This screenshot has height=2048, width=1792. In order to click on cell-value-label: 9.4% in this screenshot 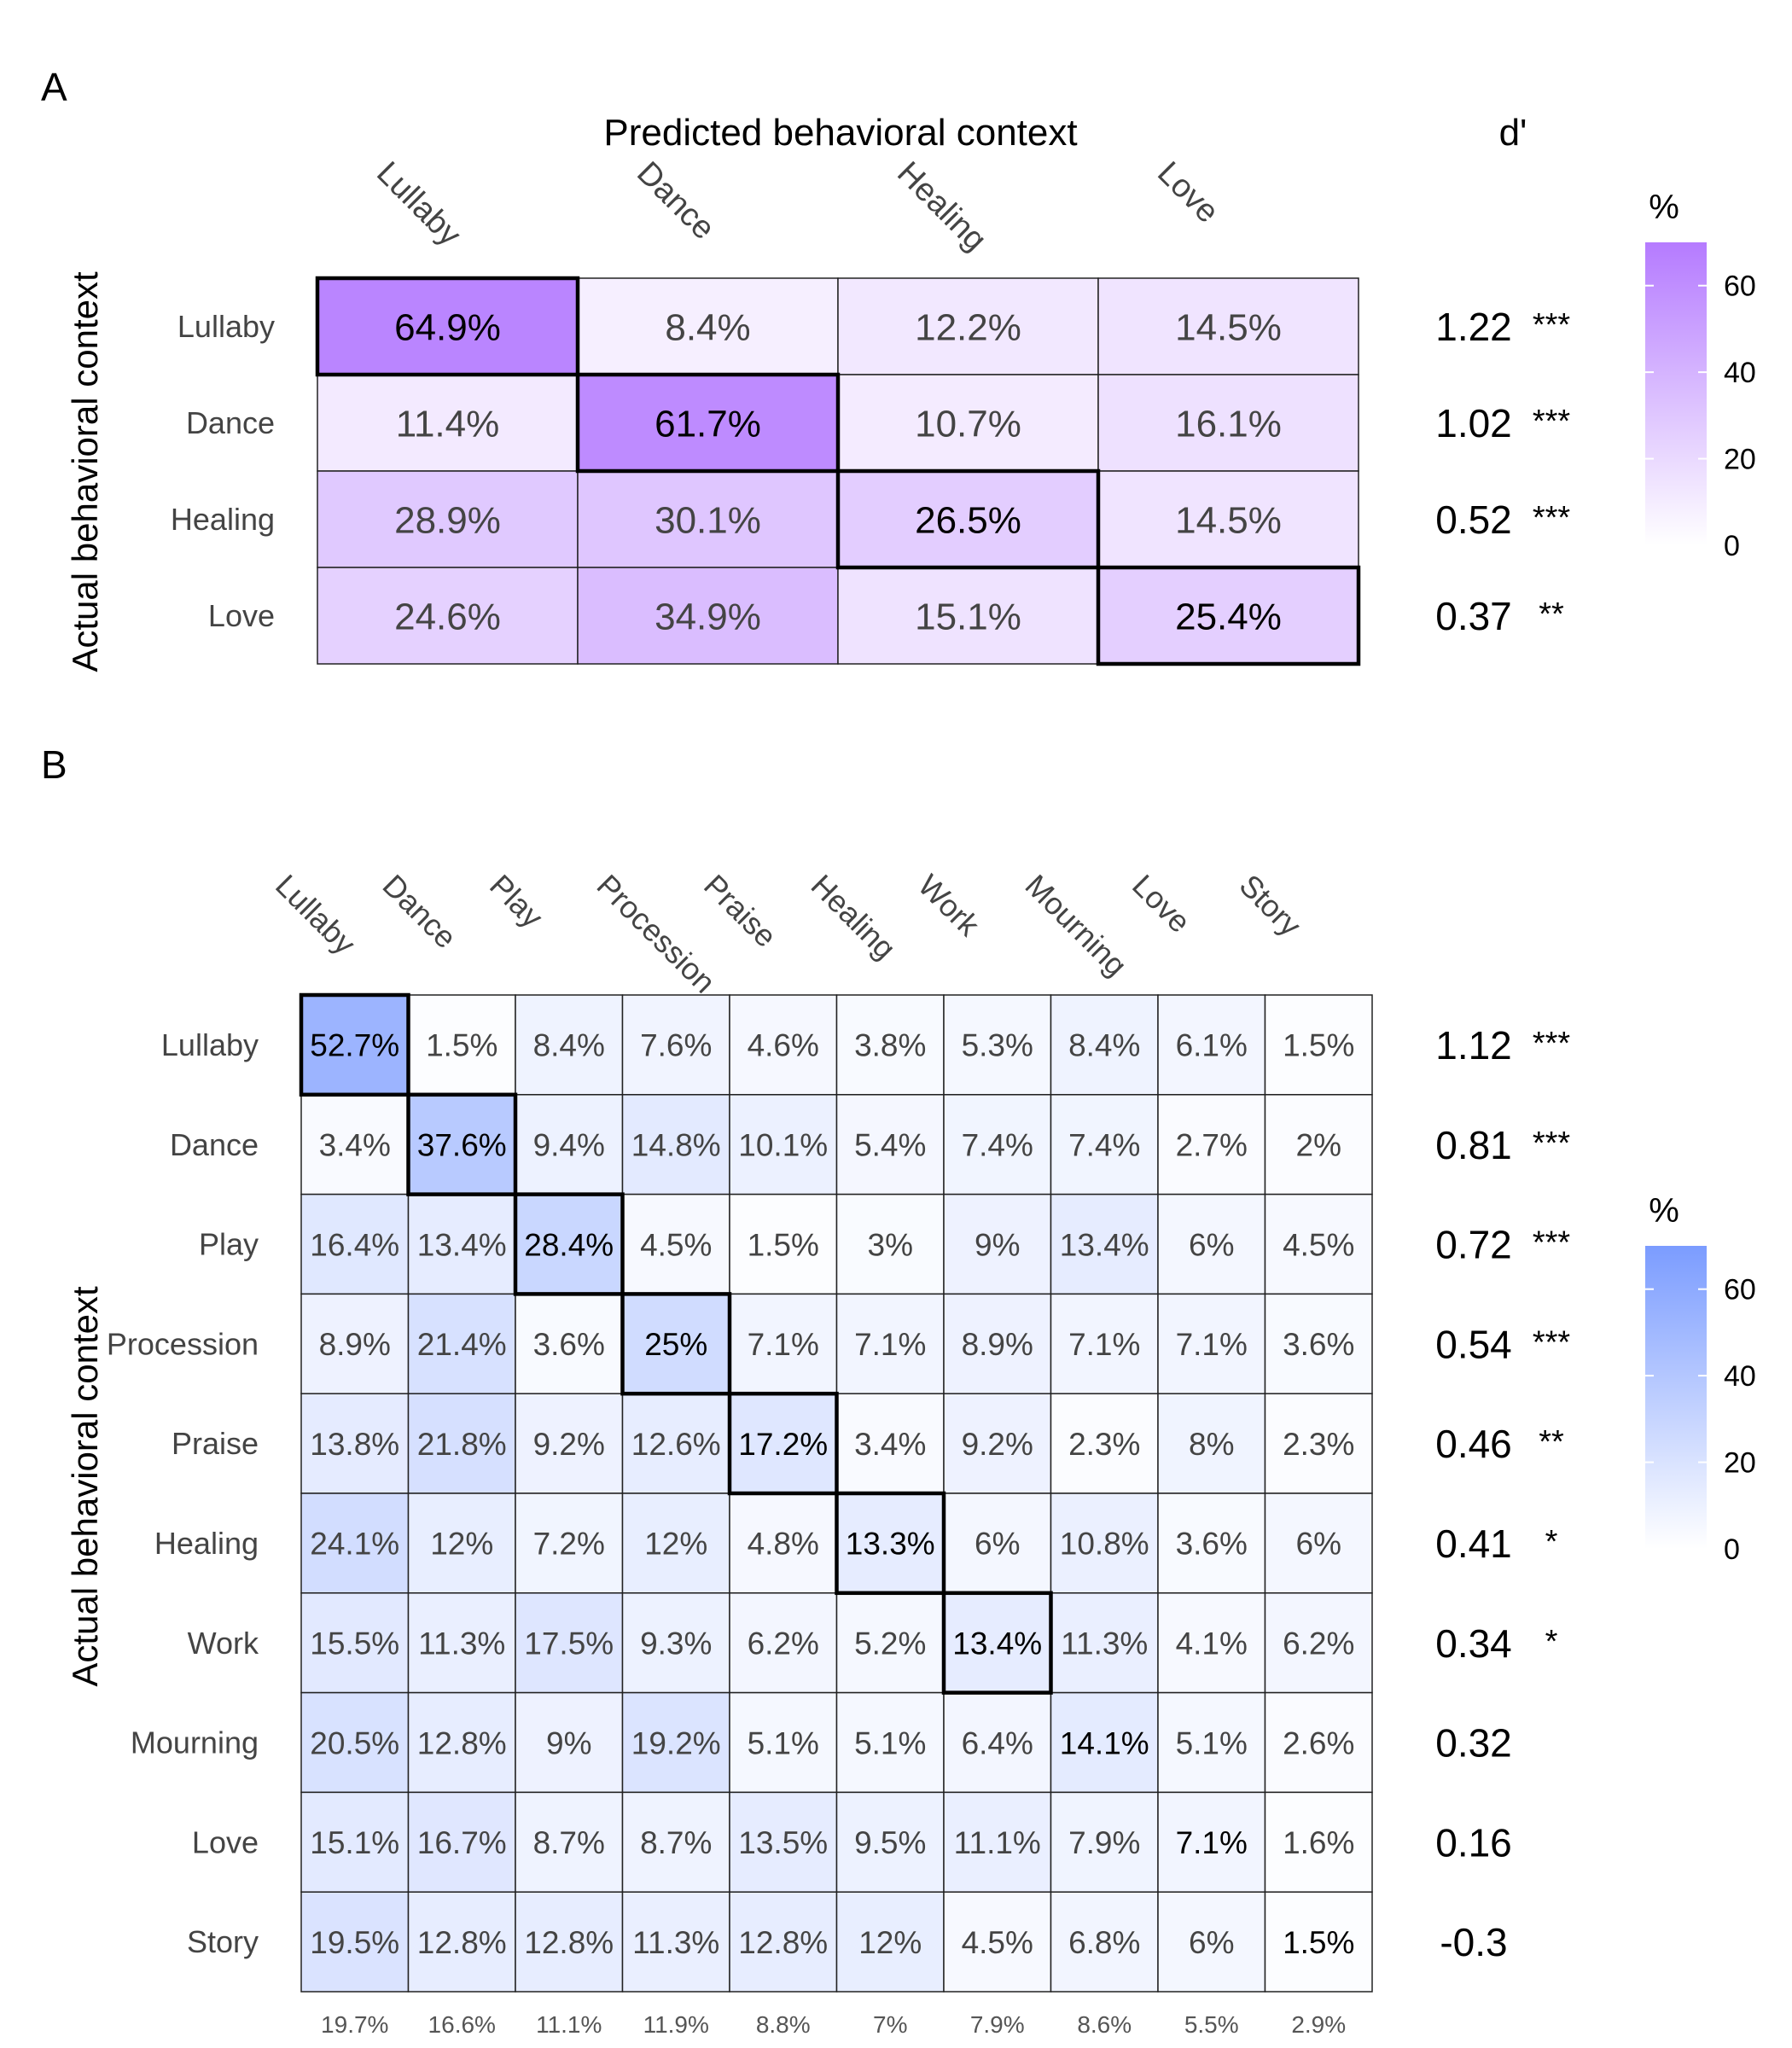, I will do `click(569, 1145)`.